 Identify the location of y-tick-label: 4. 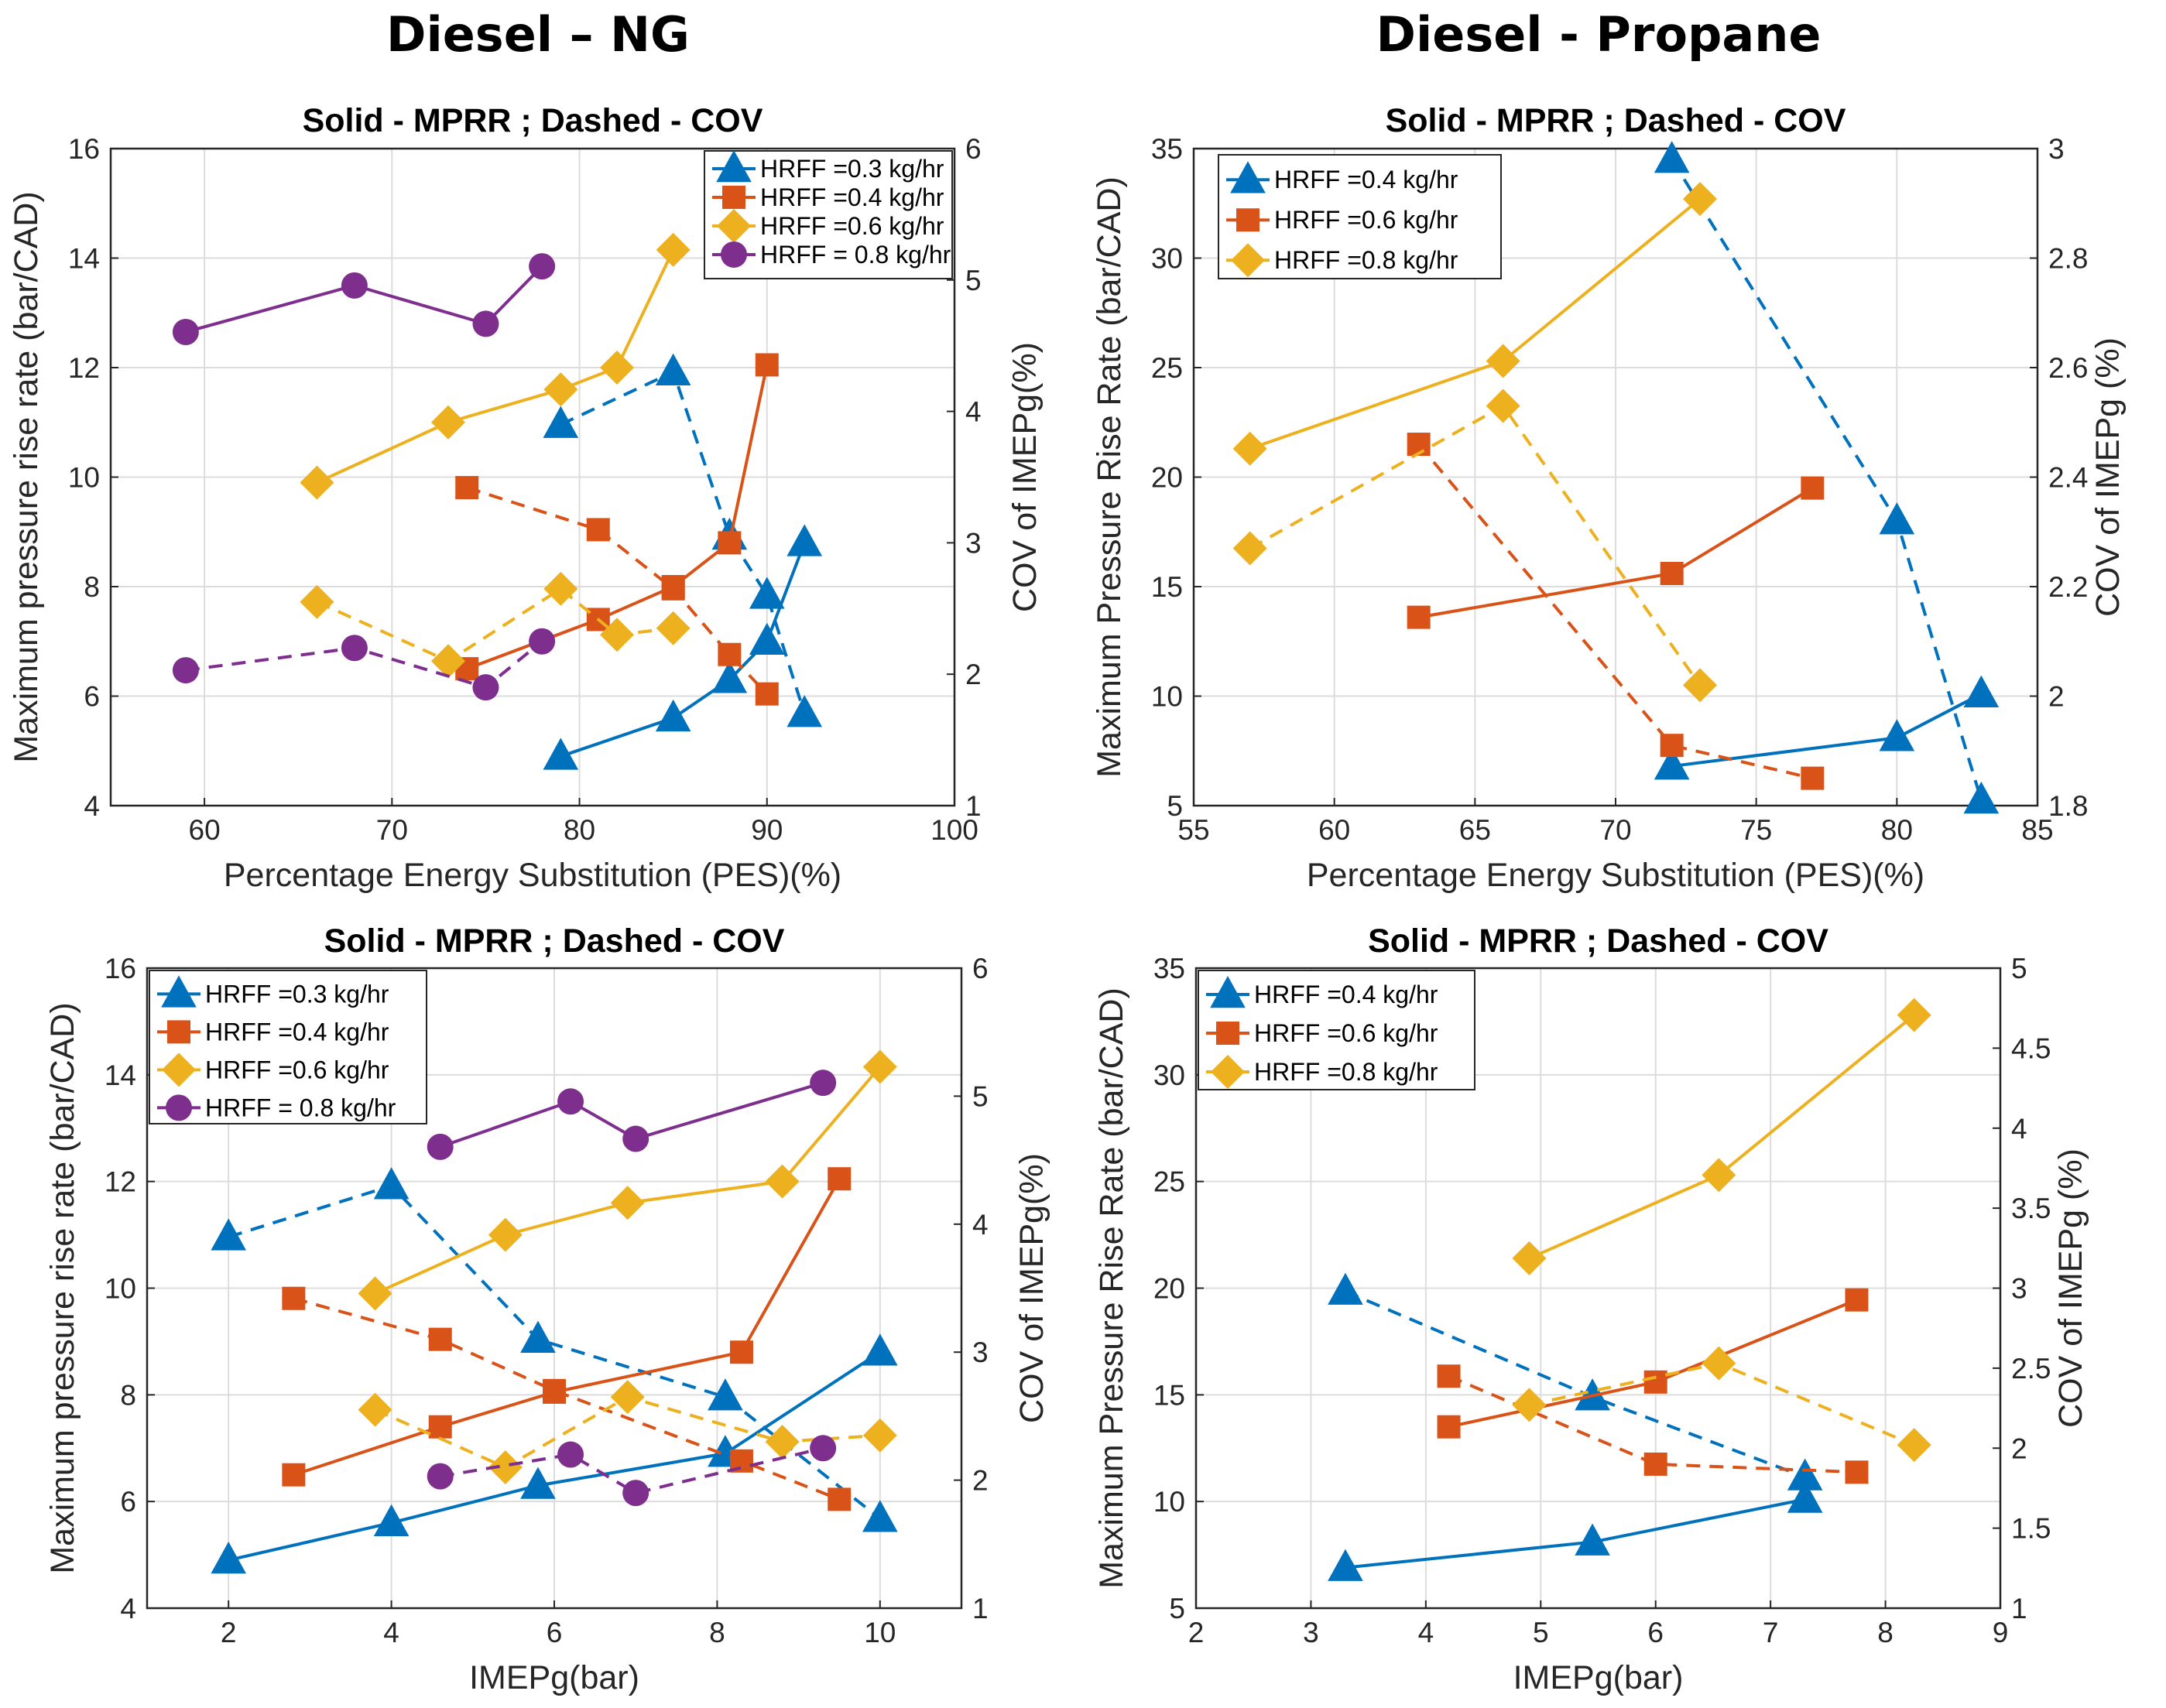
(92, 806).